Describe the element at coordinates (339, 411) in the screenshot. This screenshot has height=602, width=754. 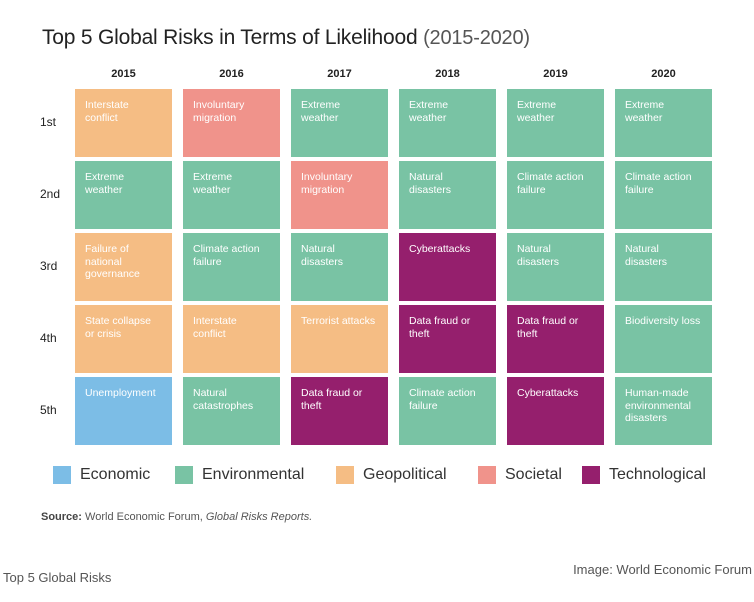
I see `risk-cell-2017-5th: Data fraud or theft` at that location.